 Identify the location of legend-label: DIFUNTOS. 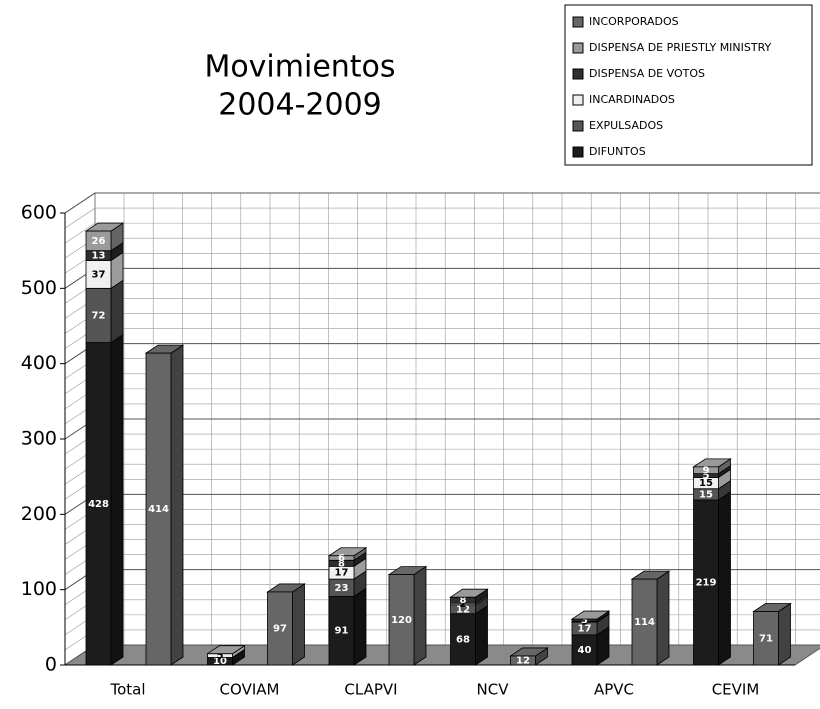
(617, 151).